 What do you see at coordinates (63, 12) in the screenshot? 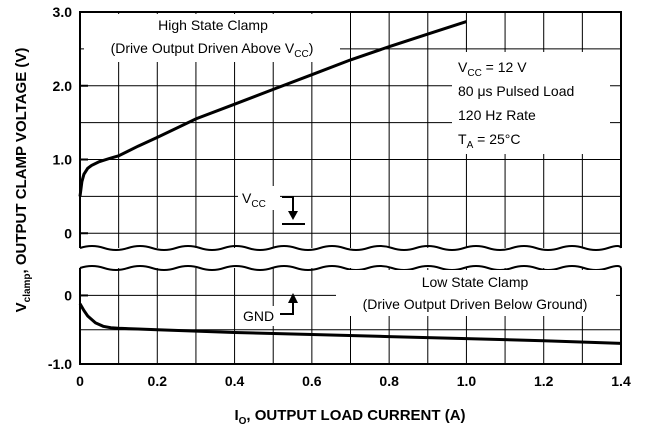
I see `y-tick-label: 3.0` at bounding box center [63, 12].